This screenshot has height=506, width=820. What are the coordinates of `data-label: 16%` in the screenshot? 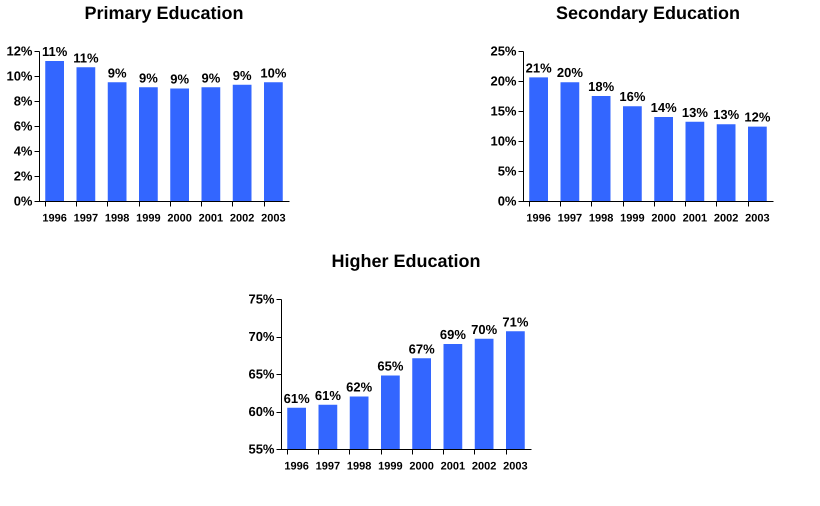 It's located at (632, 96).